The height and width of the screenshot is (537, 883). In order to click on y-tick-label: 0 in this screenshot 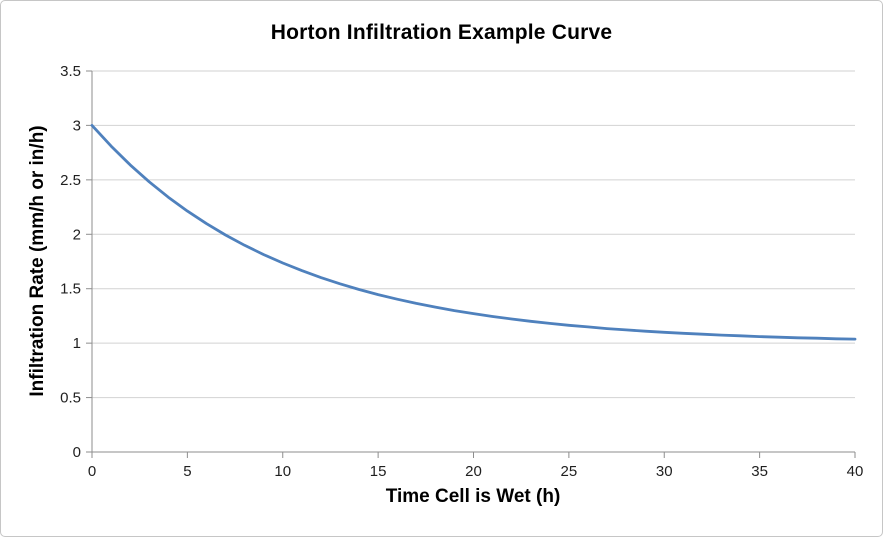, I will do `click(77, 452)`.